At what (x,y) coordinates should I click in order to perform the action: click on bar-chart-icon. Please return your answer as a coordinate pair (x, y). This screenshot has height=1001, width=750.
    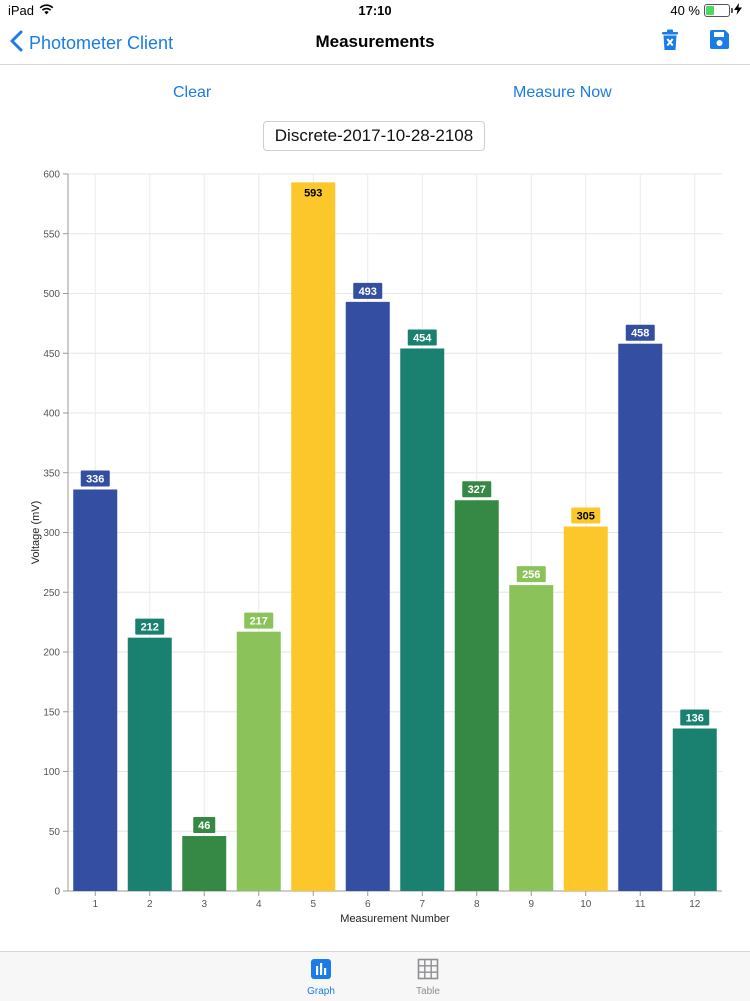
    Looking at the image, I should click on (321, 970).